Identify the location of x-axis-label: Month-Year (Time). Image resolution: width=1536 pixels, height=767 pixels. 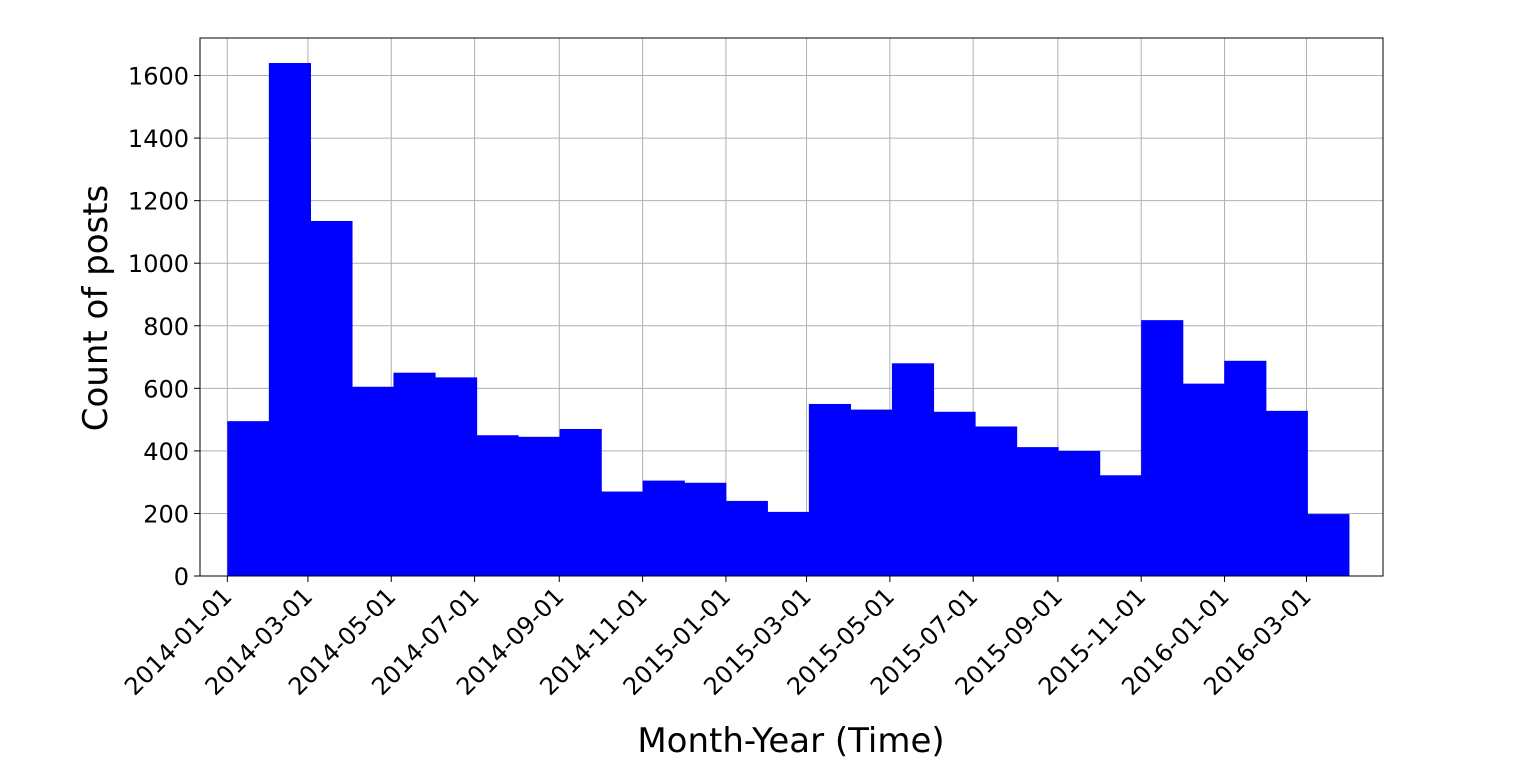
(790, 741).